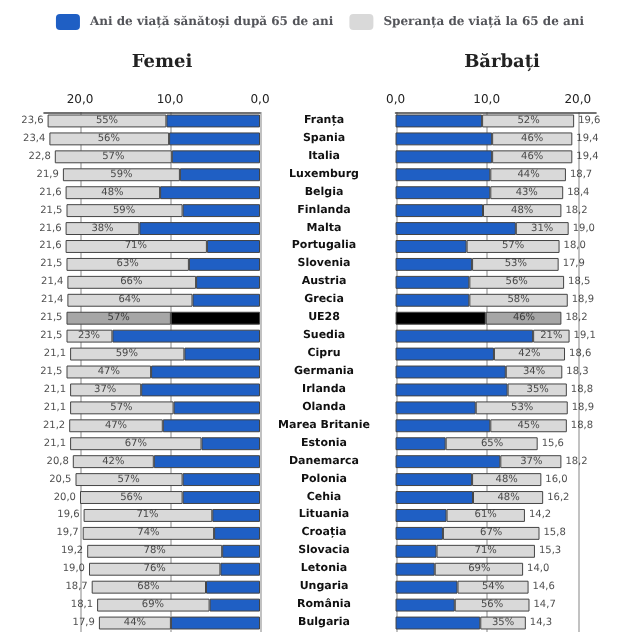 Image resolution: width=640 pixels, height=640 pixels. Describe the element at coordinates (162, 63) in the screenshot. I see `chart-title: Femei` at that location.